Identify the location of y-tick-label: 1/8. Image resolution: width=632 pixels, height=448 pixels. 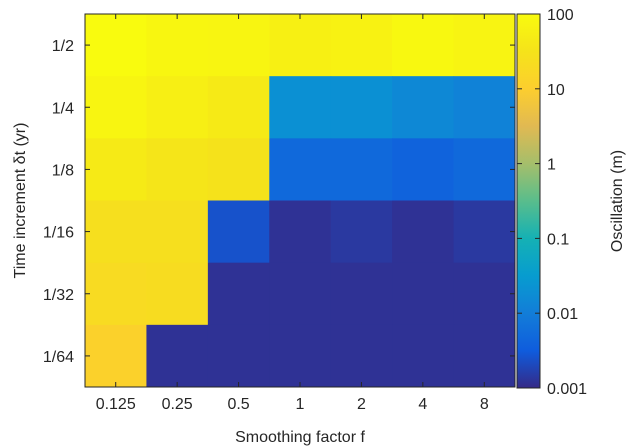
(63, 170).